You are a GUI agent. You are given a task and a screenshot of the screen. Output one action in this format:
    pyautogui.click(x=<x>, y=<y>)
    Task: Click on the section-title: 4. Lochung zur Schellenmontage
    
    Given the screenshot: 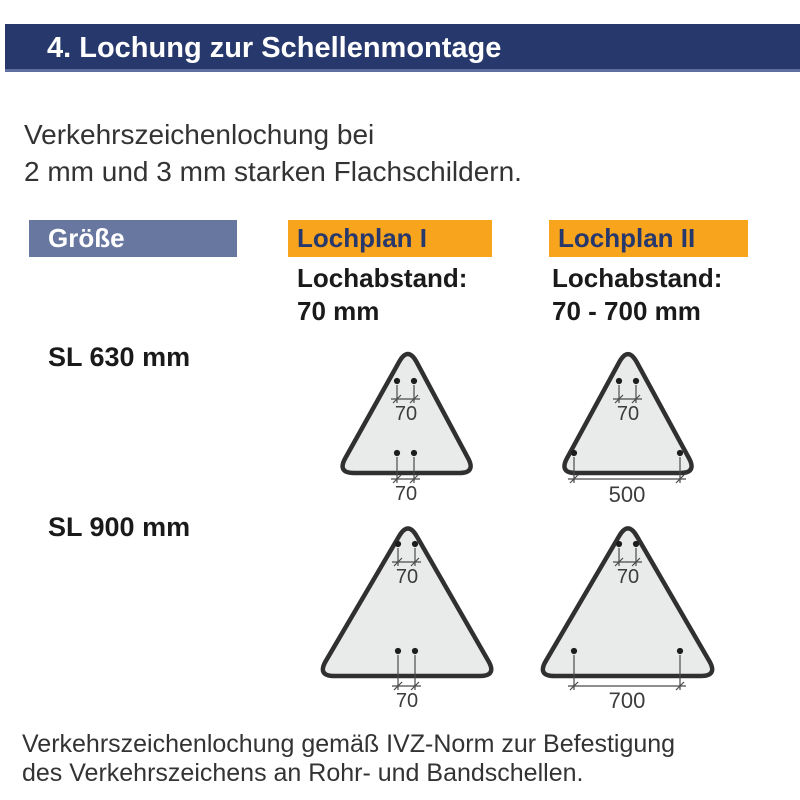 What is the action you would take?
    pyautogui.click(x=274, y=48)
    